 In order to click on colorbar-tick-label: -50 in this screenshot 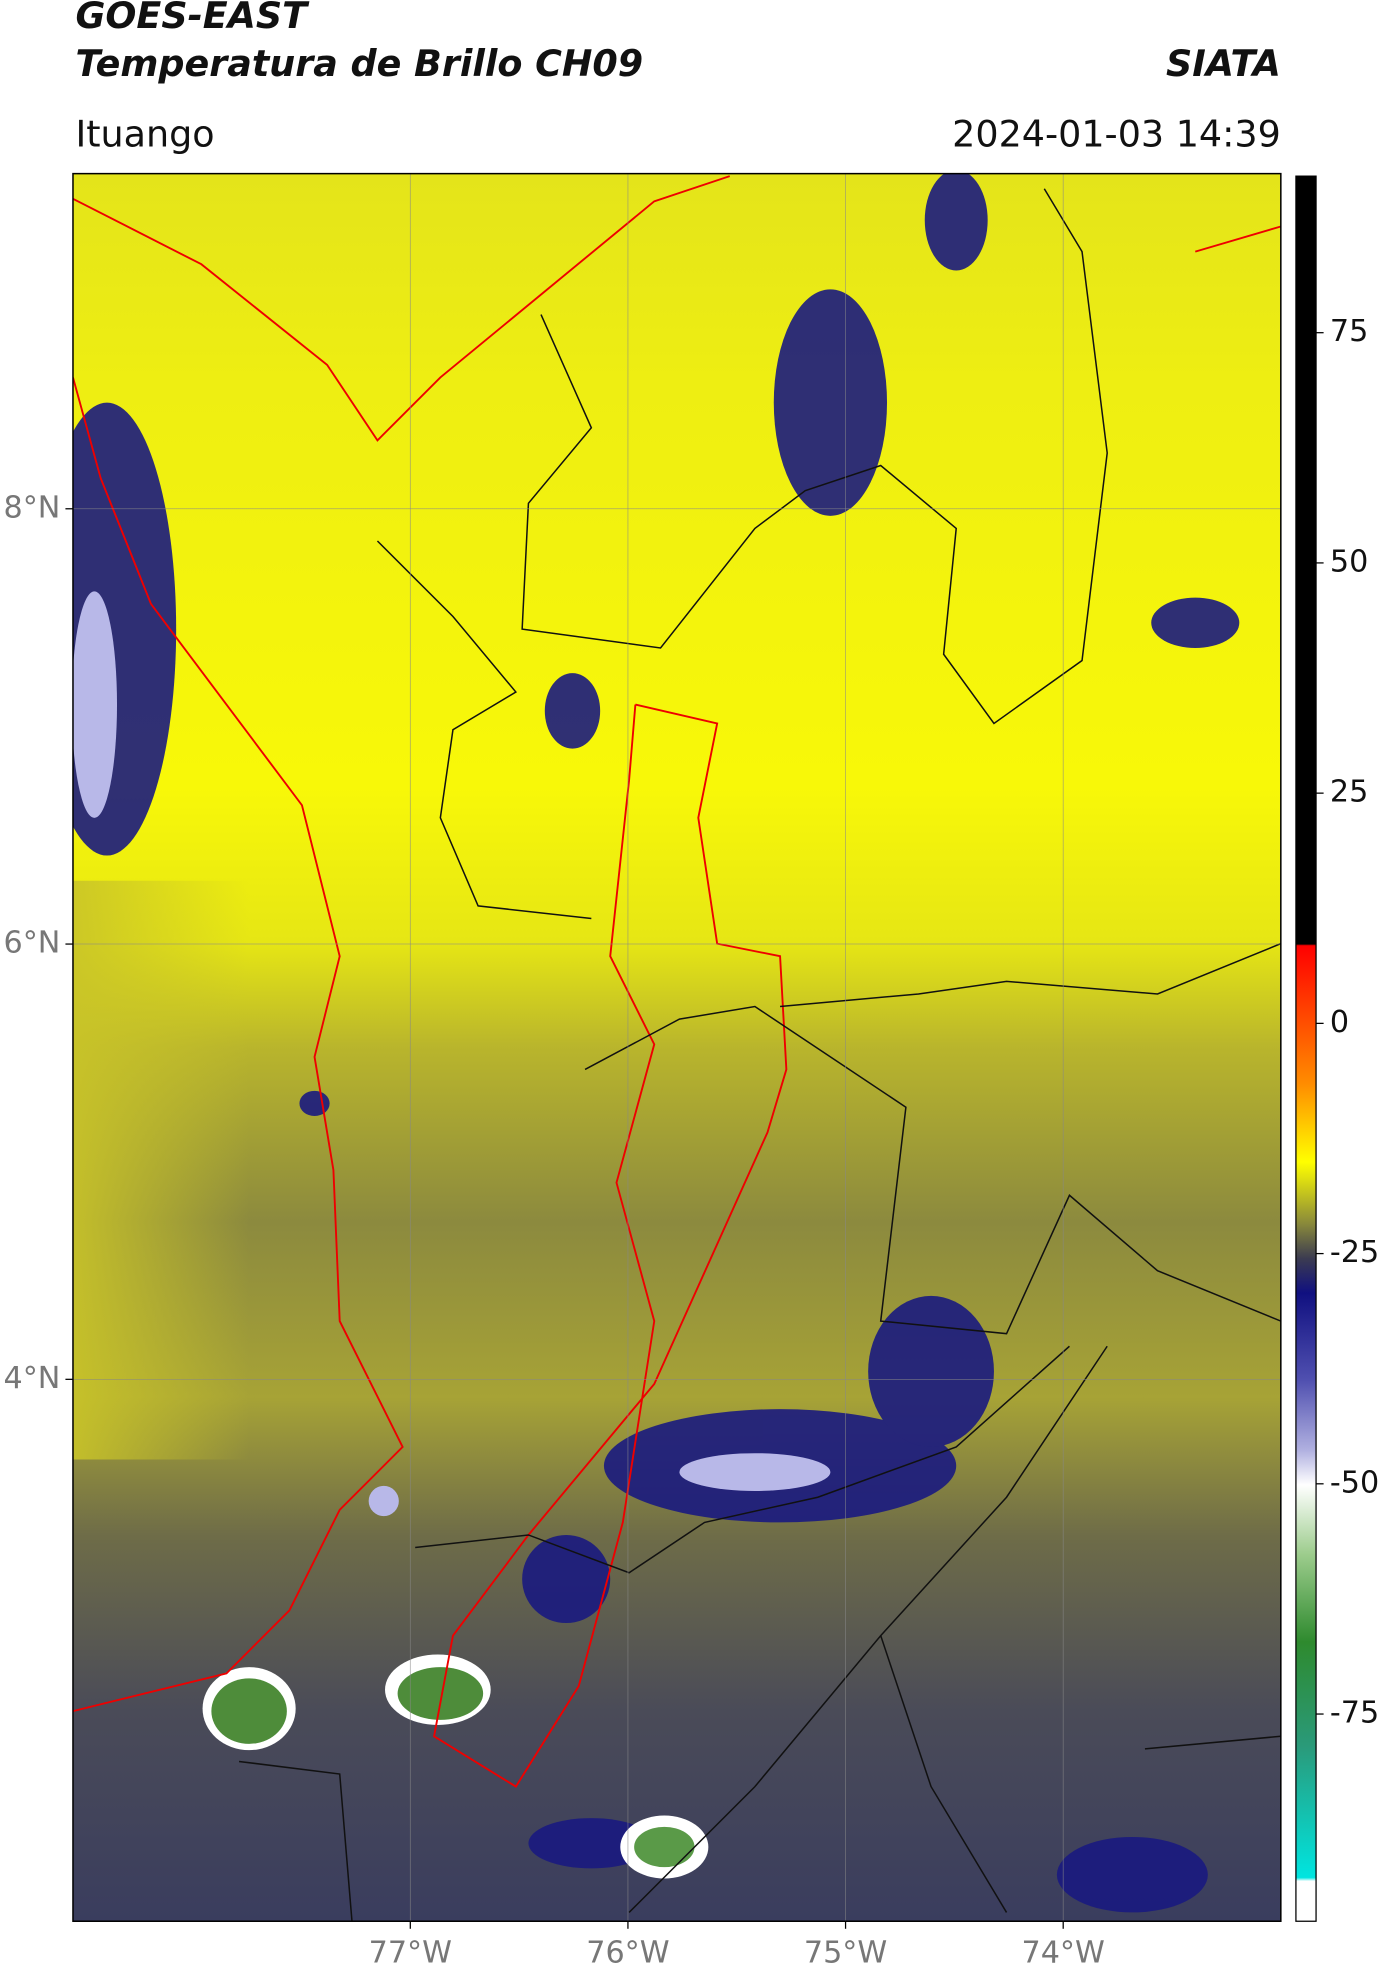, I will do `click(1354, 1482)`.